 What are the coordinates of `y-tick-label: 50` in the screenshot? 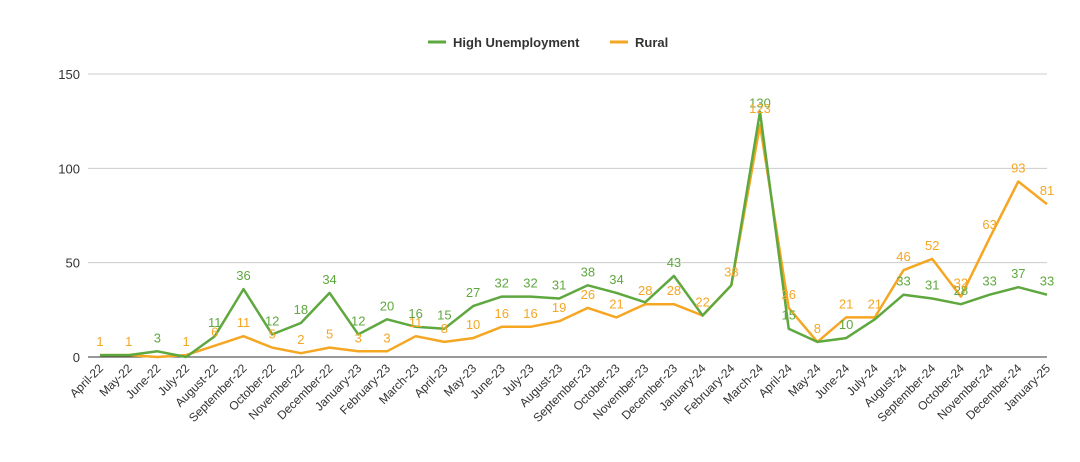 It's located at (73, 263).